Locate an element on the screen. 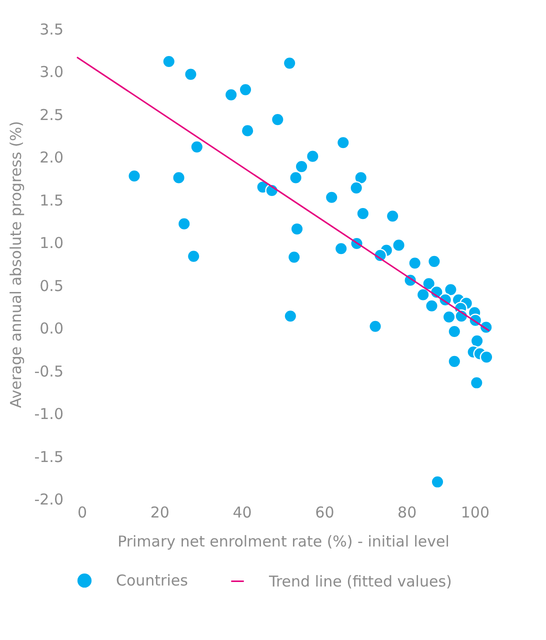  x-tick-label: 20 is located at coordinates (160, 513).